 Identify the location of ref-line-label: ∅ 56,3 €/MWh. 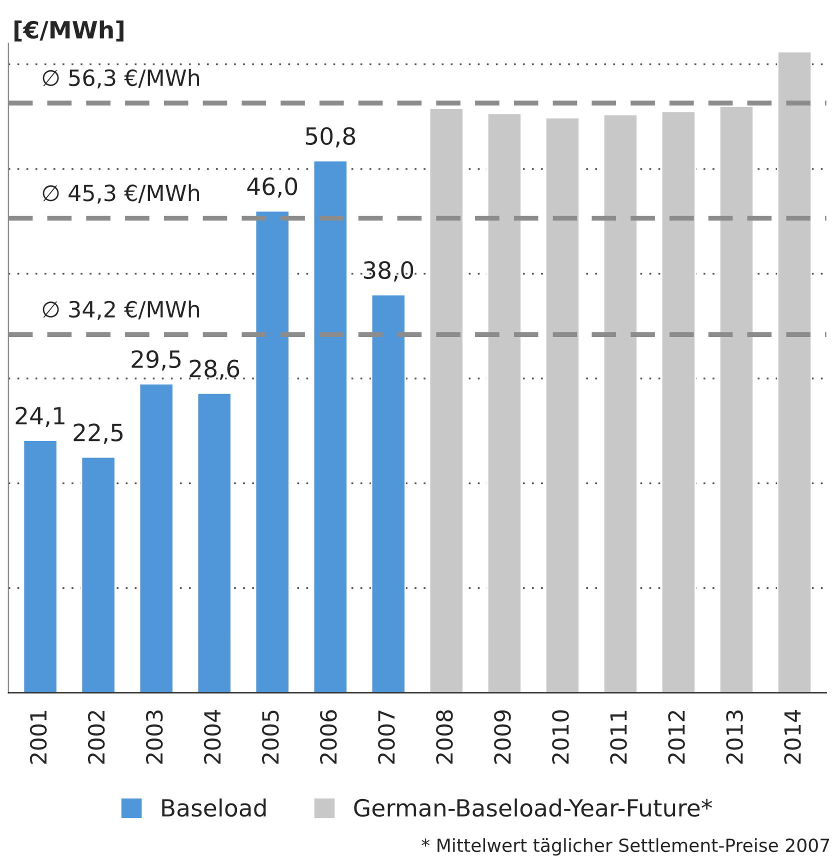
(121, 78).